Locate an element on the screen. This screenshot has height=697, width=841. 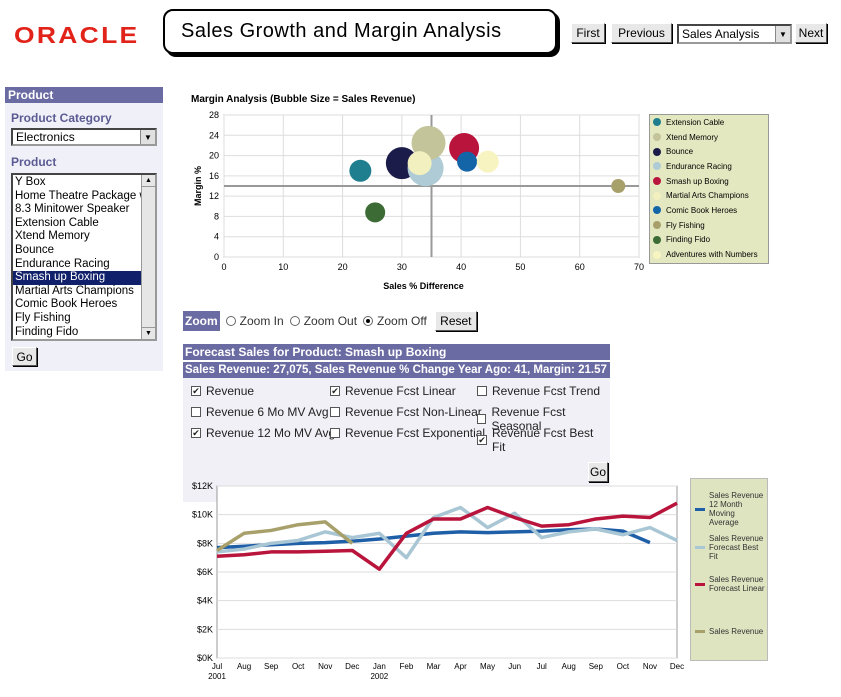
product-list-item: Comic Book Heroes is located at coordinates (66, 304).